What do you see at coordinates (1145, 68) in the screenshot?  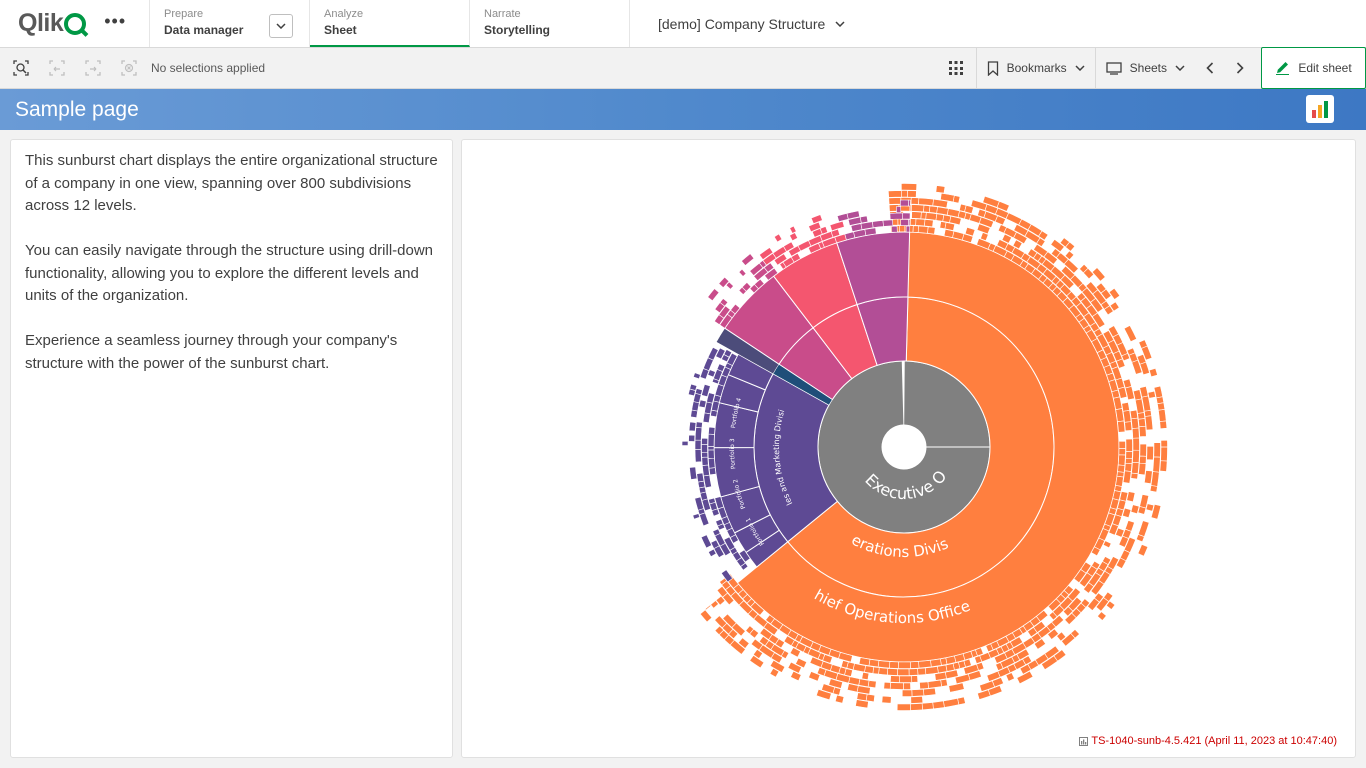 I see `sheets-button: Sheets` at bounding box center [1145, 68].